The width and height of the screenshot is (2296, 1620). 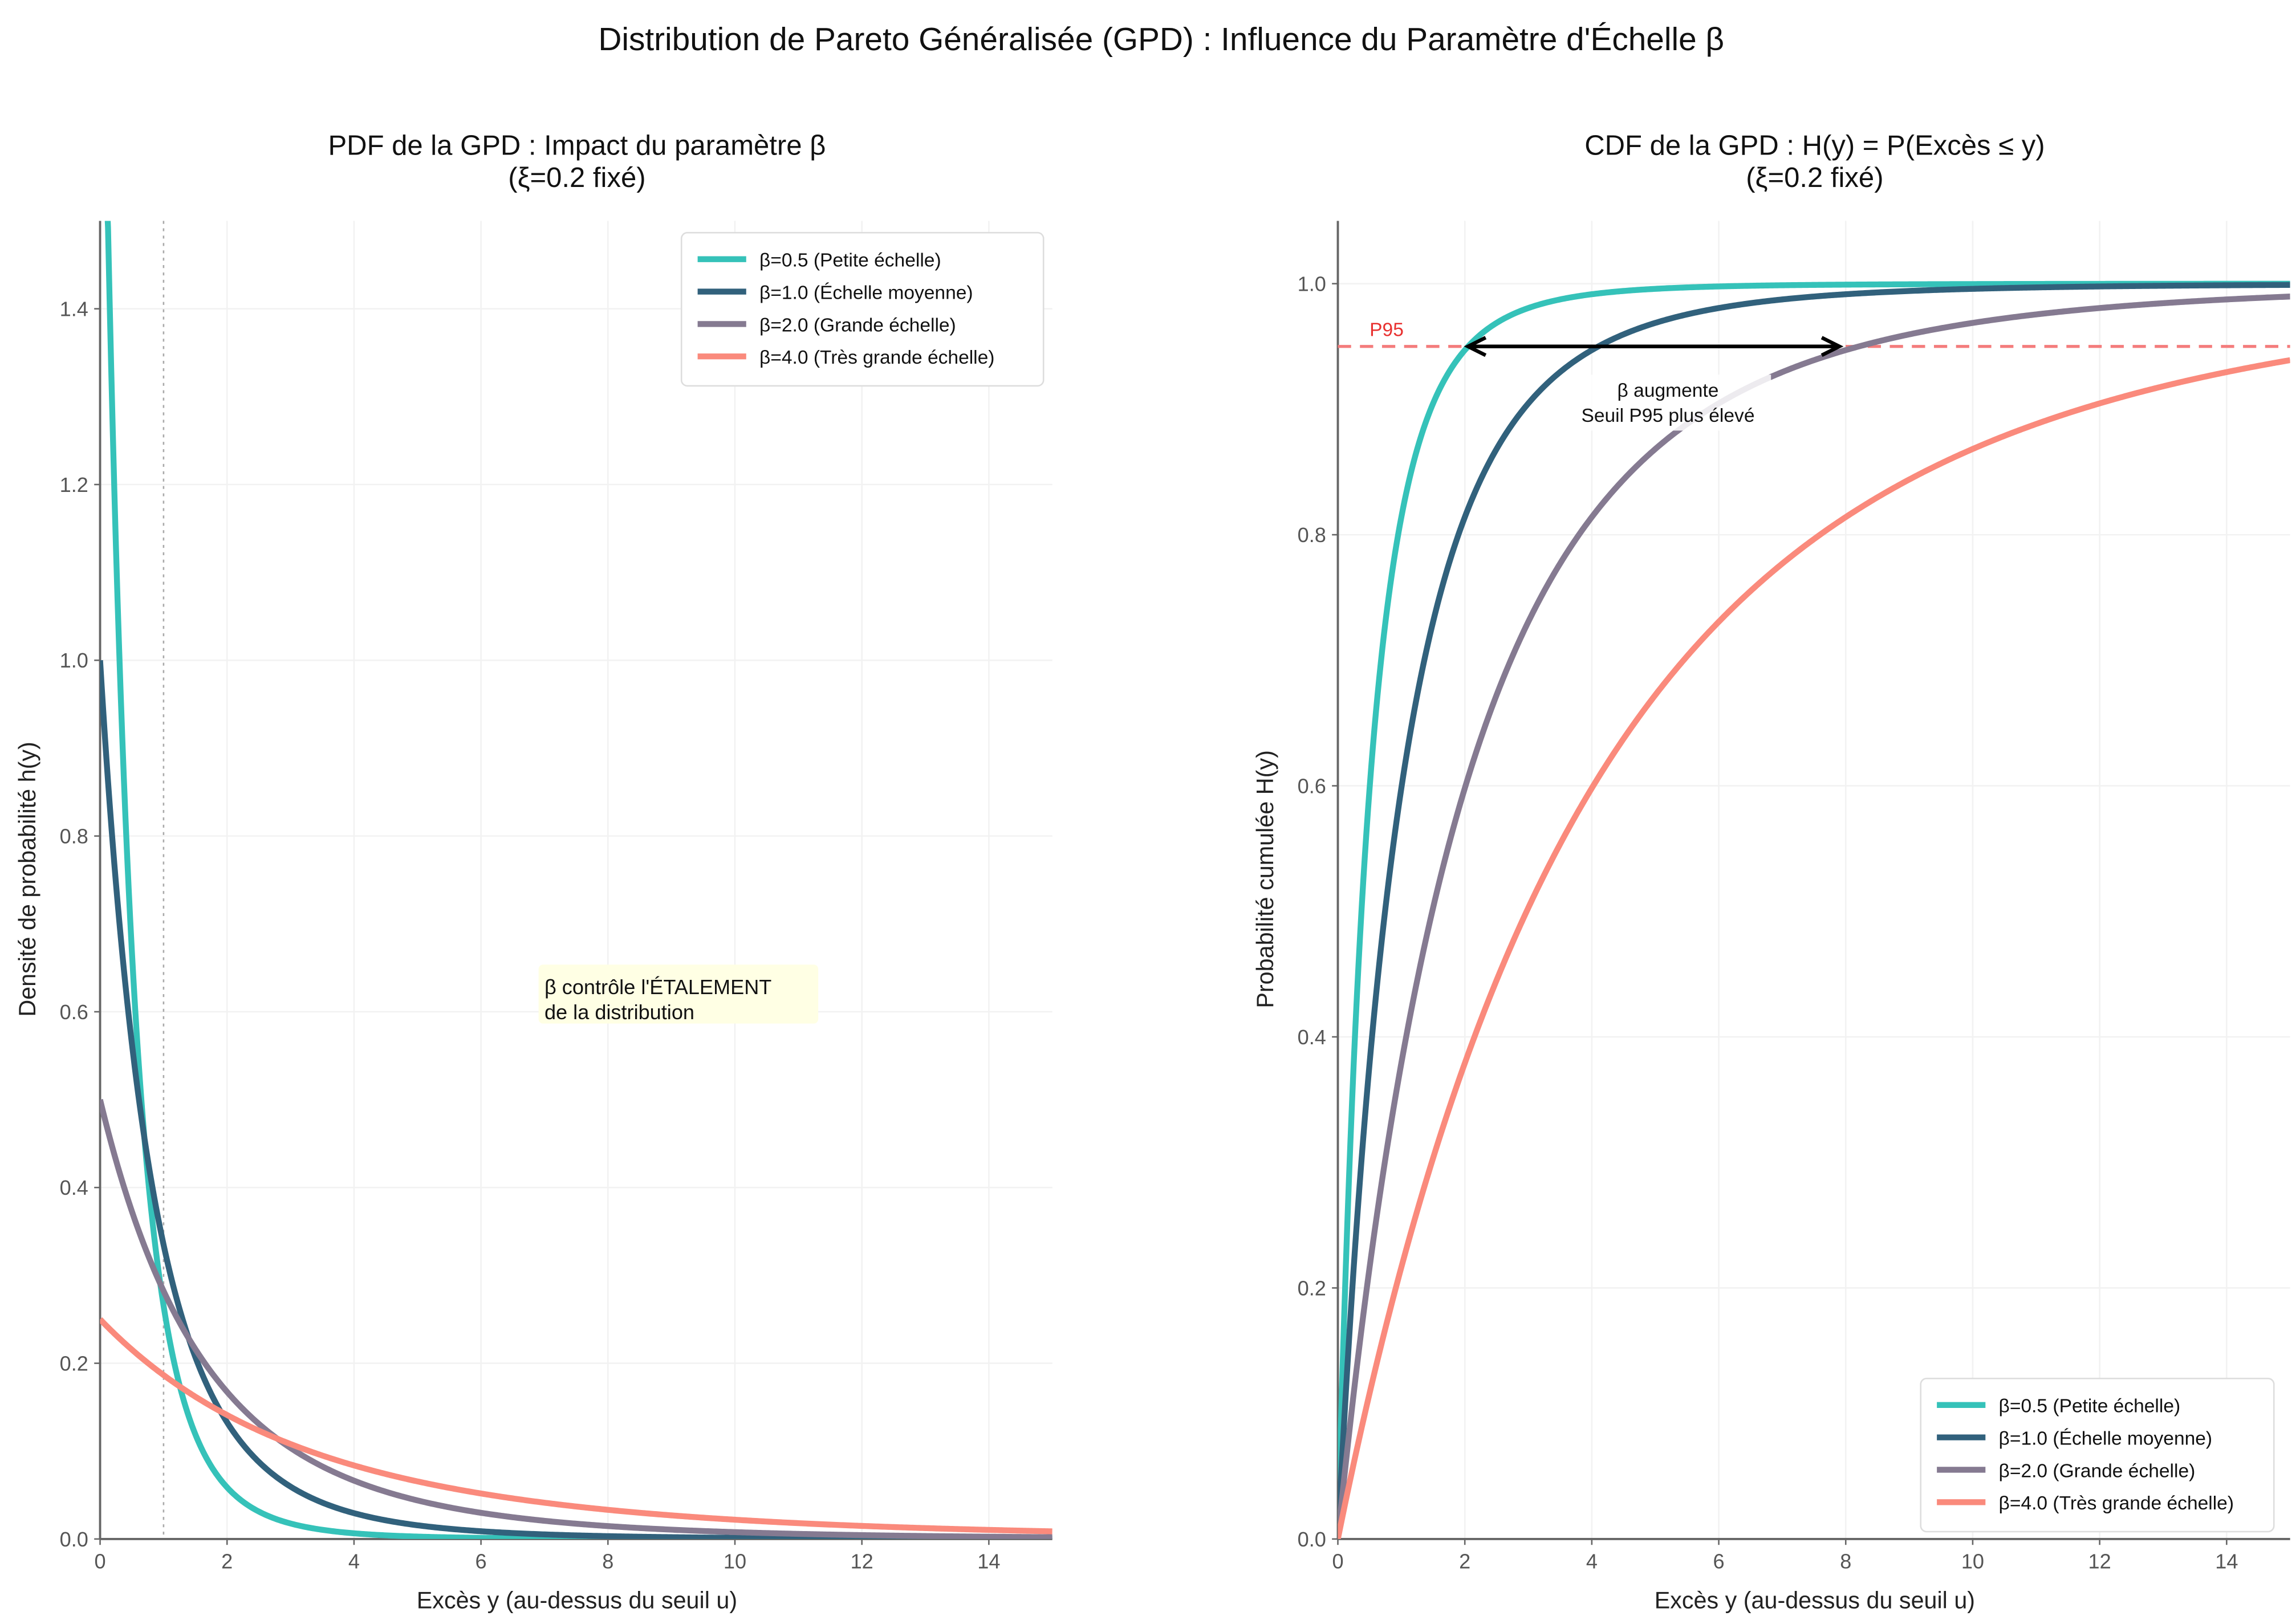 What do you see at coordinates (1475, 346) in the screenshot?
I see `arrow-head-left` at bounding box center [1475, 346].